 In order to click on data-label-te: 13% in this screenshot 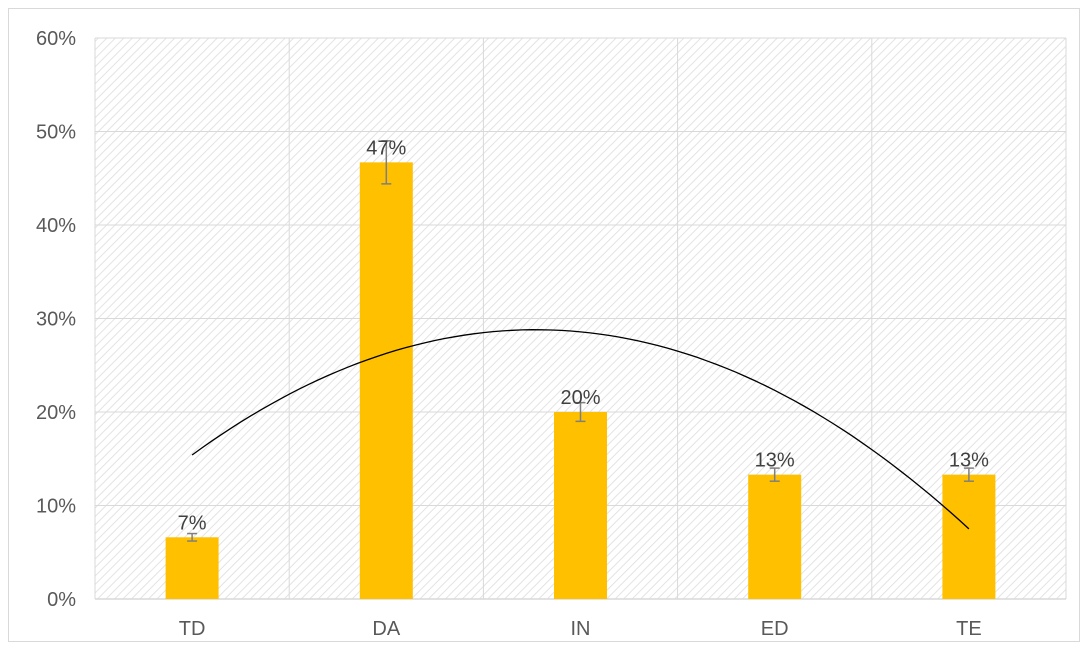, I will do `click(969, 461)`.